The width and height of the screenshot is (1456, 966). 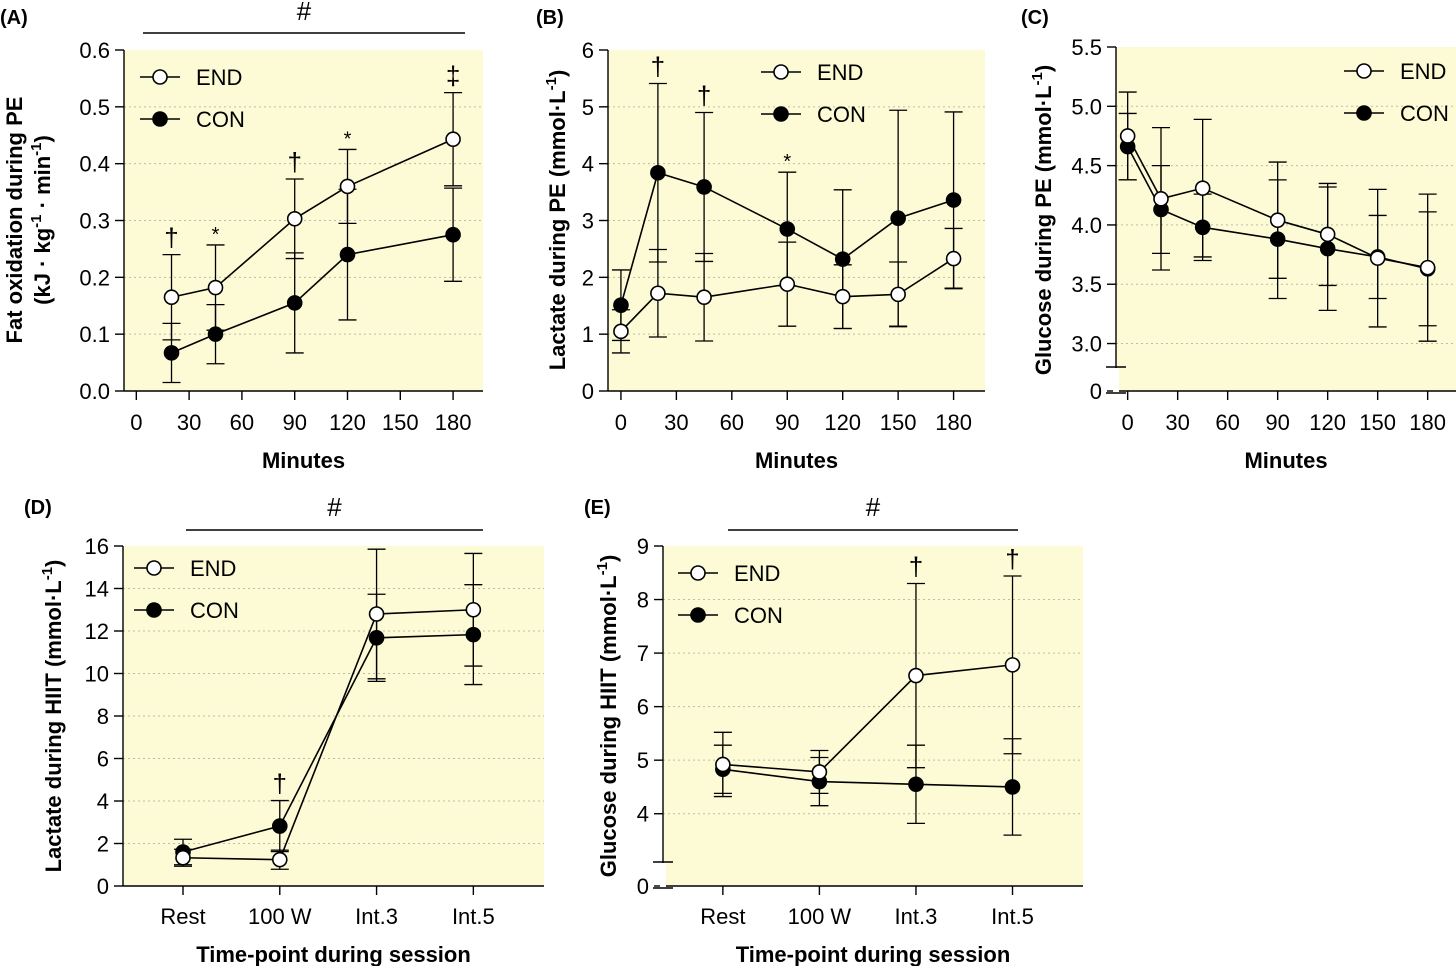 What do you see at coordinates (588, 277) in the screenshot?
I see `y-tick-label: 2` at bounding box center [588, 277].